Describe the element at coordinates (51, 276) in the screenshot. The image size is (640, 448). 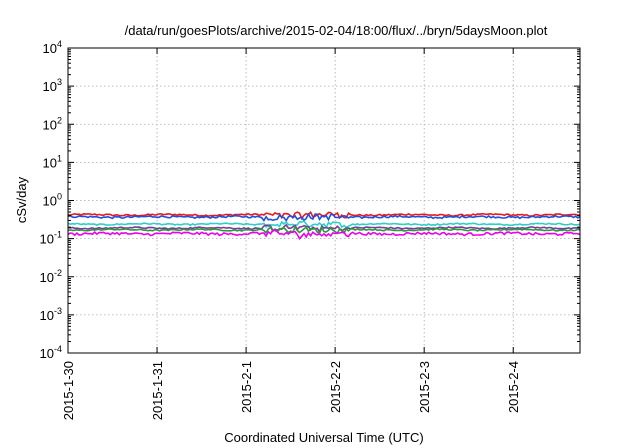
I see `y-tick-label: 10⁻²` at that location.